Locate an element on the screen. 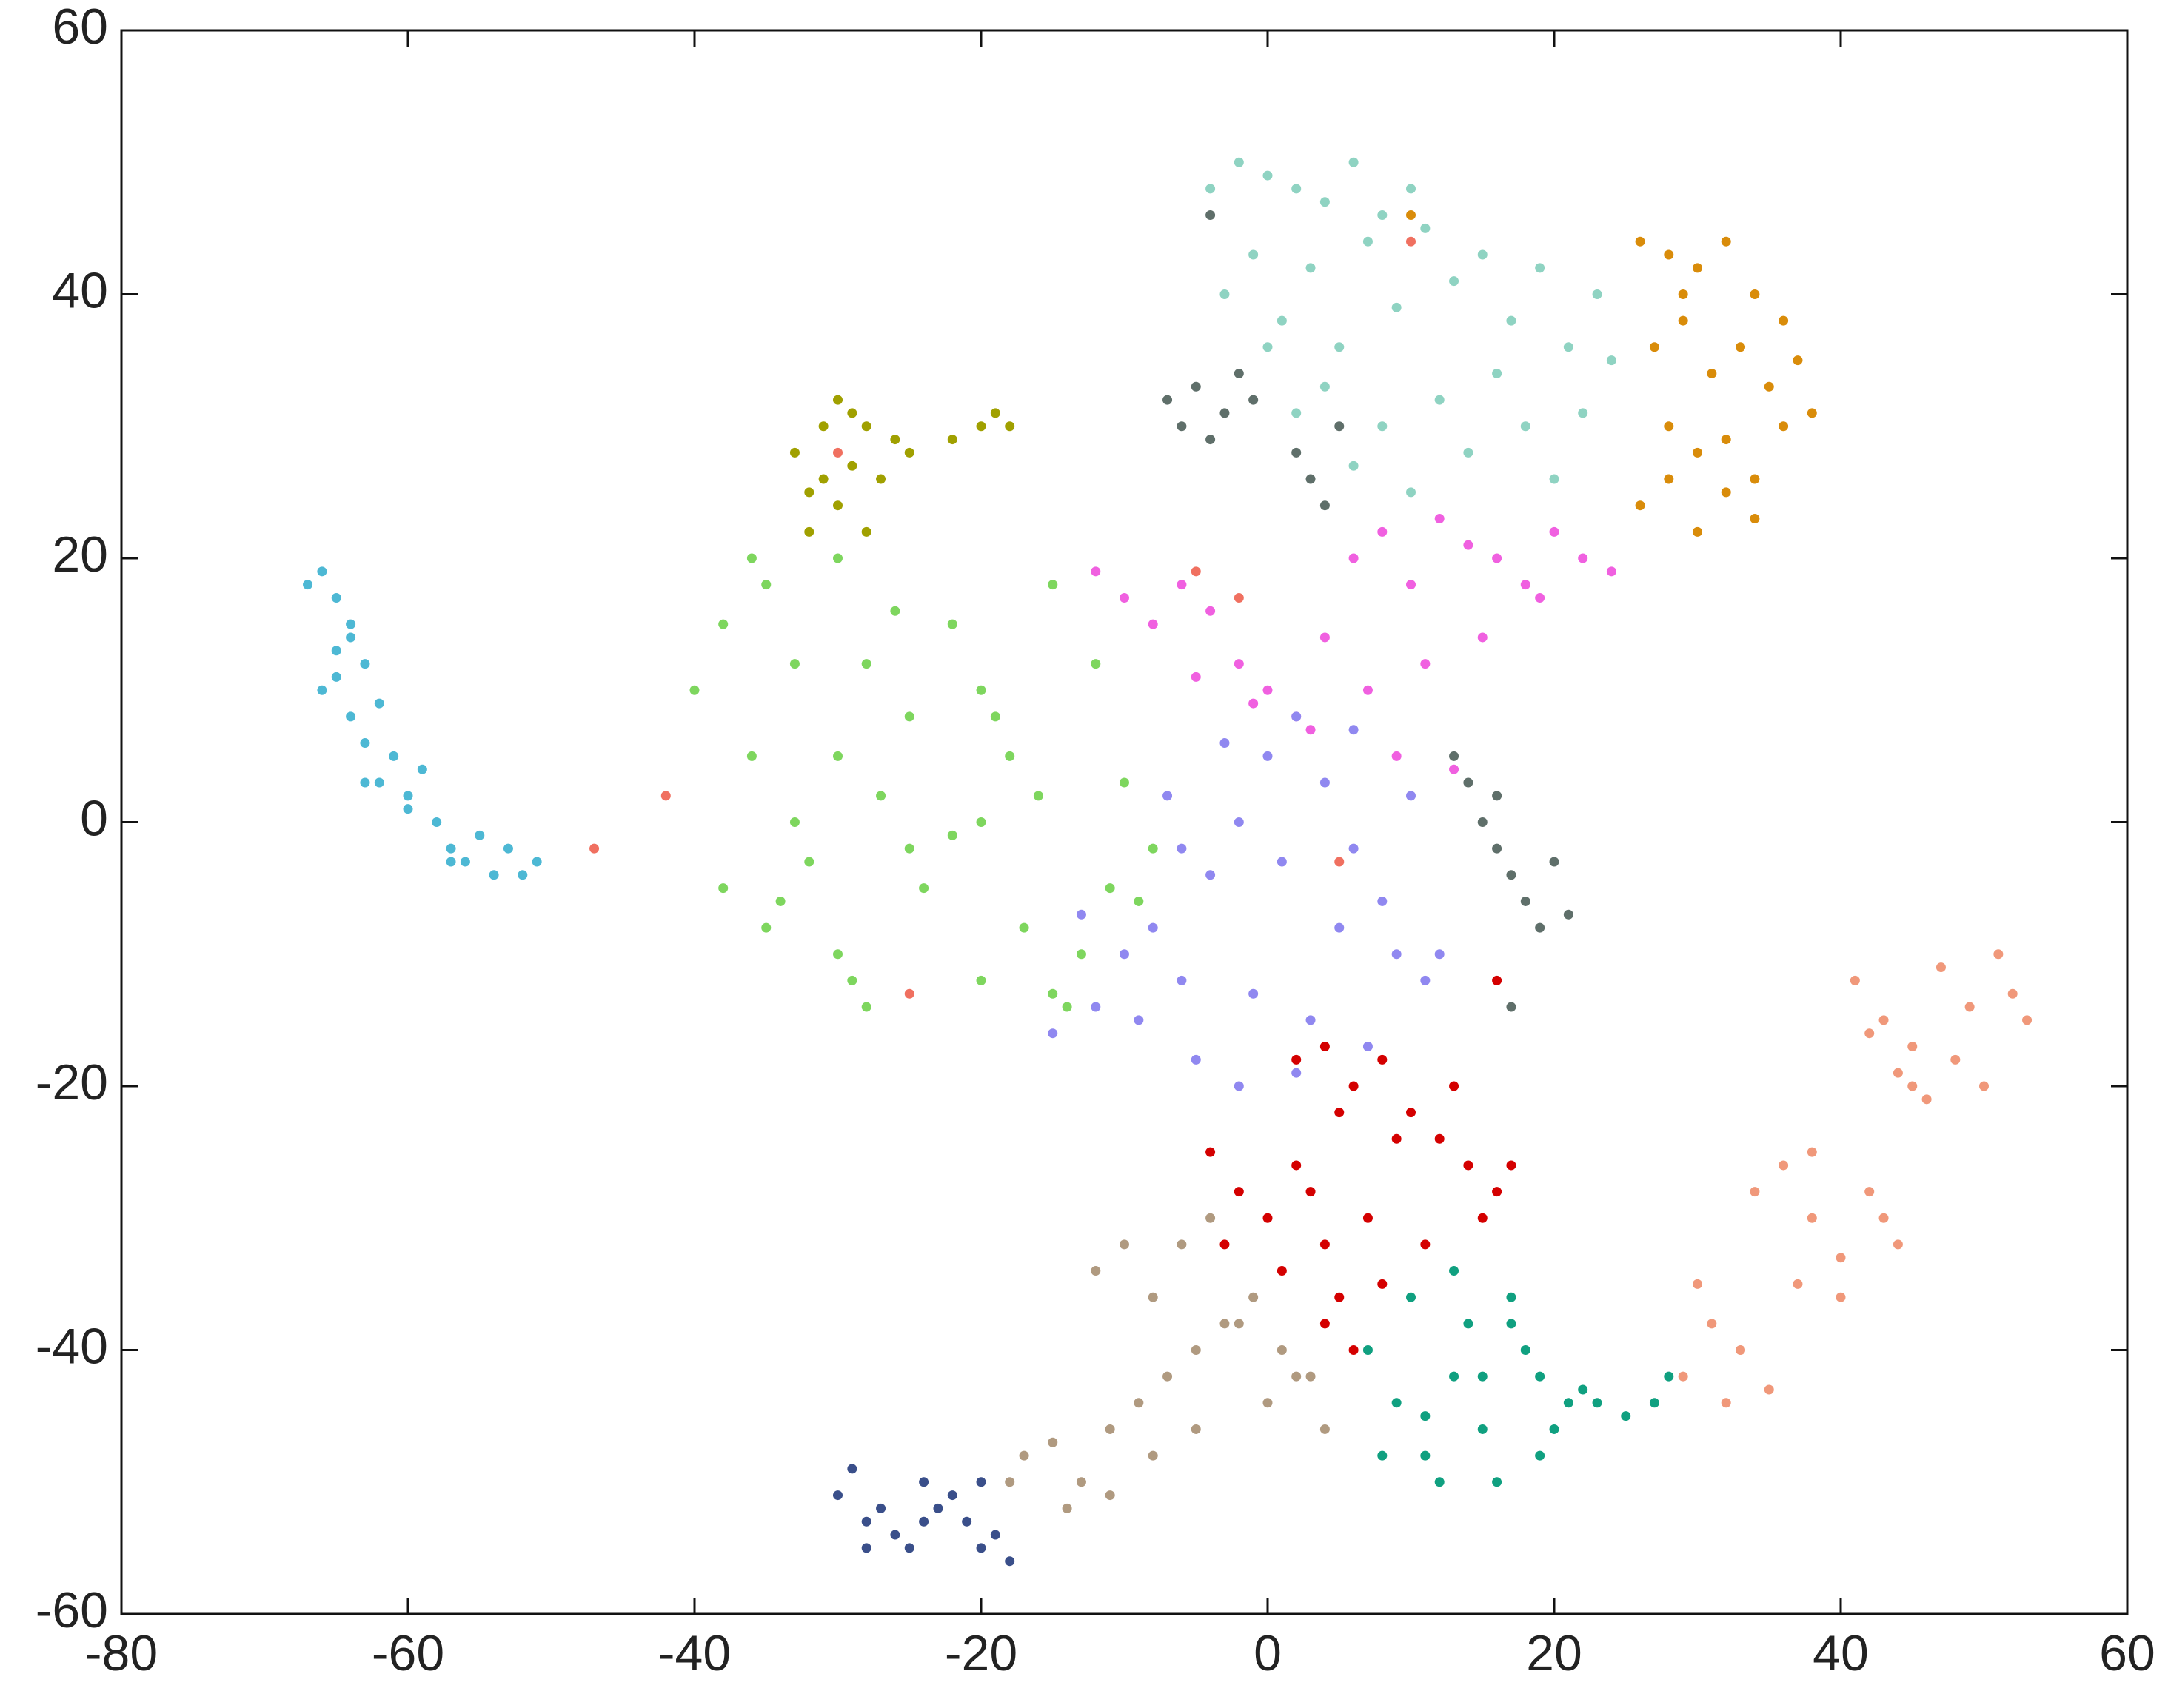 This screenshot has height=1708, width=2168. x-tick-label: -60 is located at coordinates (408, 1653).